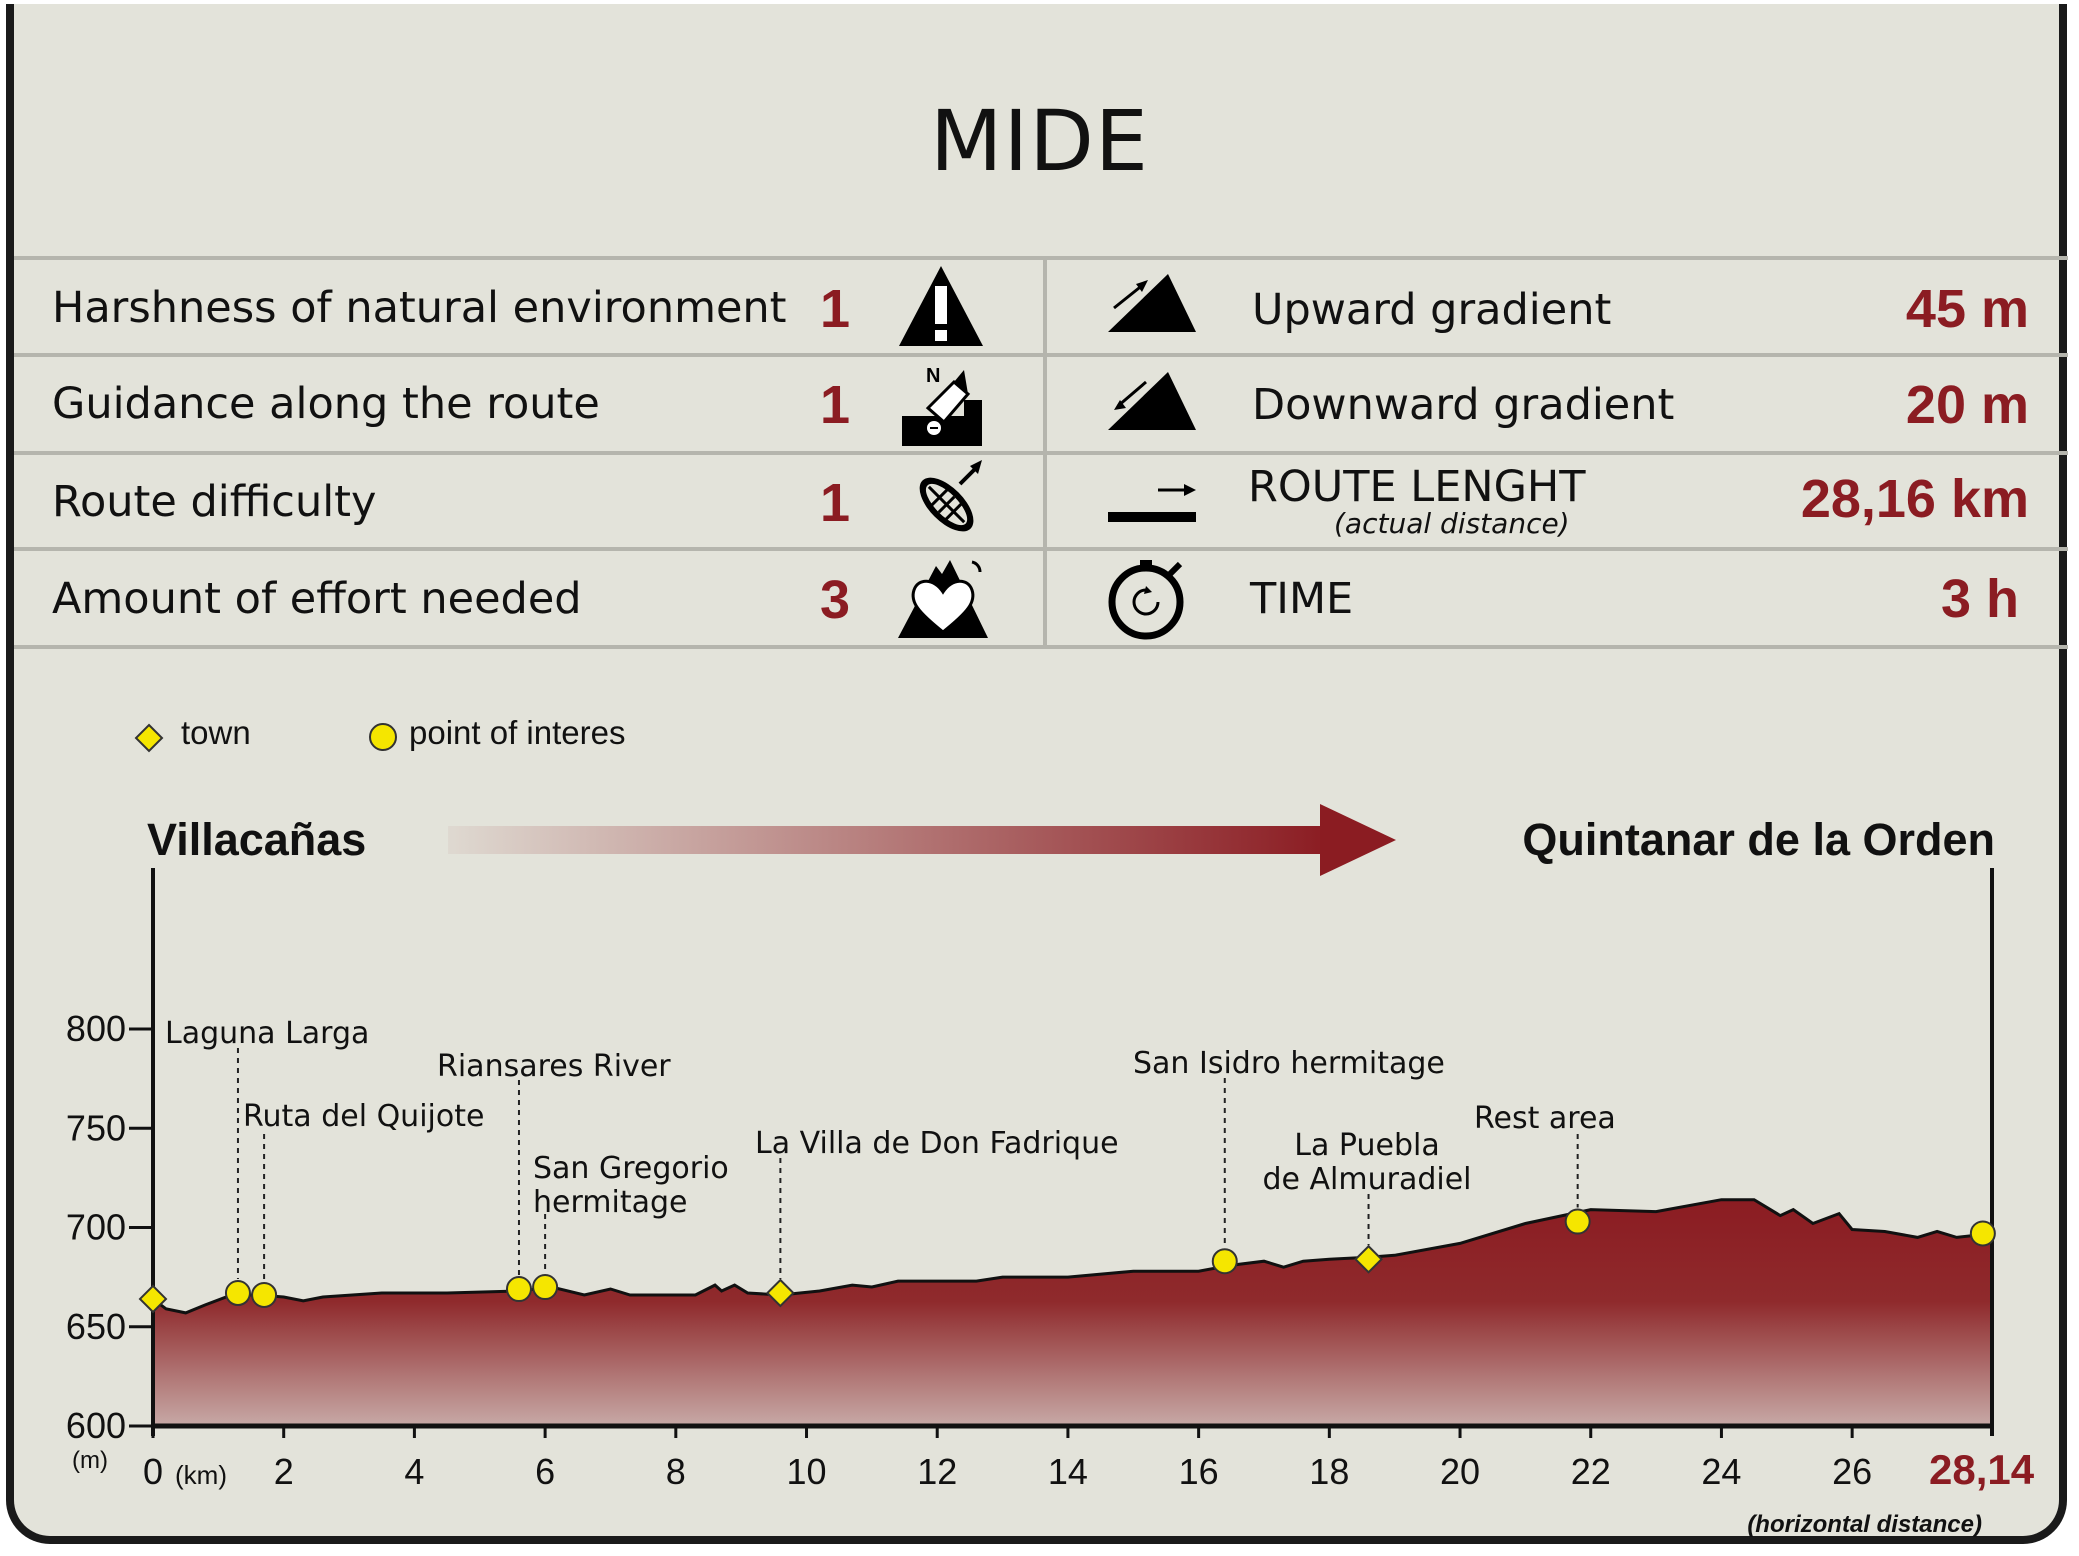 This screenshot has width=2079, height=1556. Describe the element at coordinates (214, 502) in the screenshot. I see `difficulty-label: Route difficulty` at that location.